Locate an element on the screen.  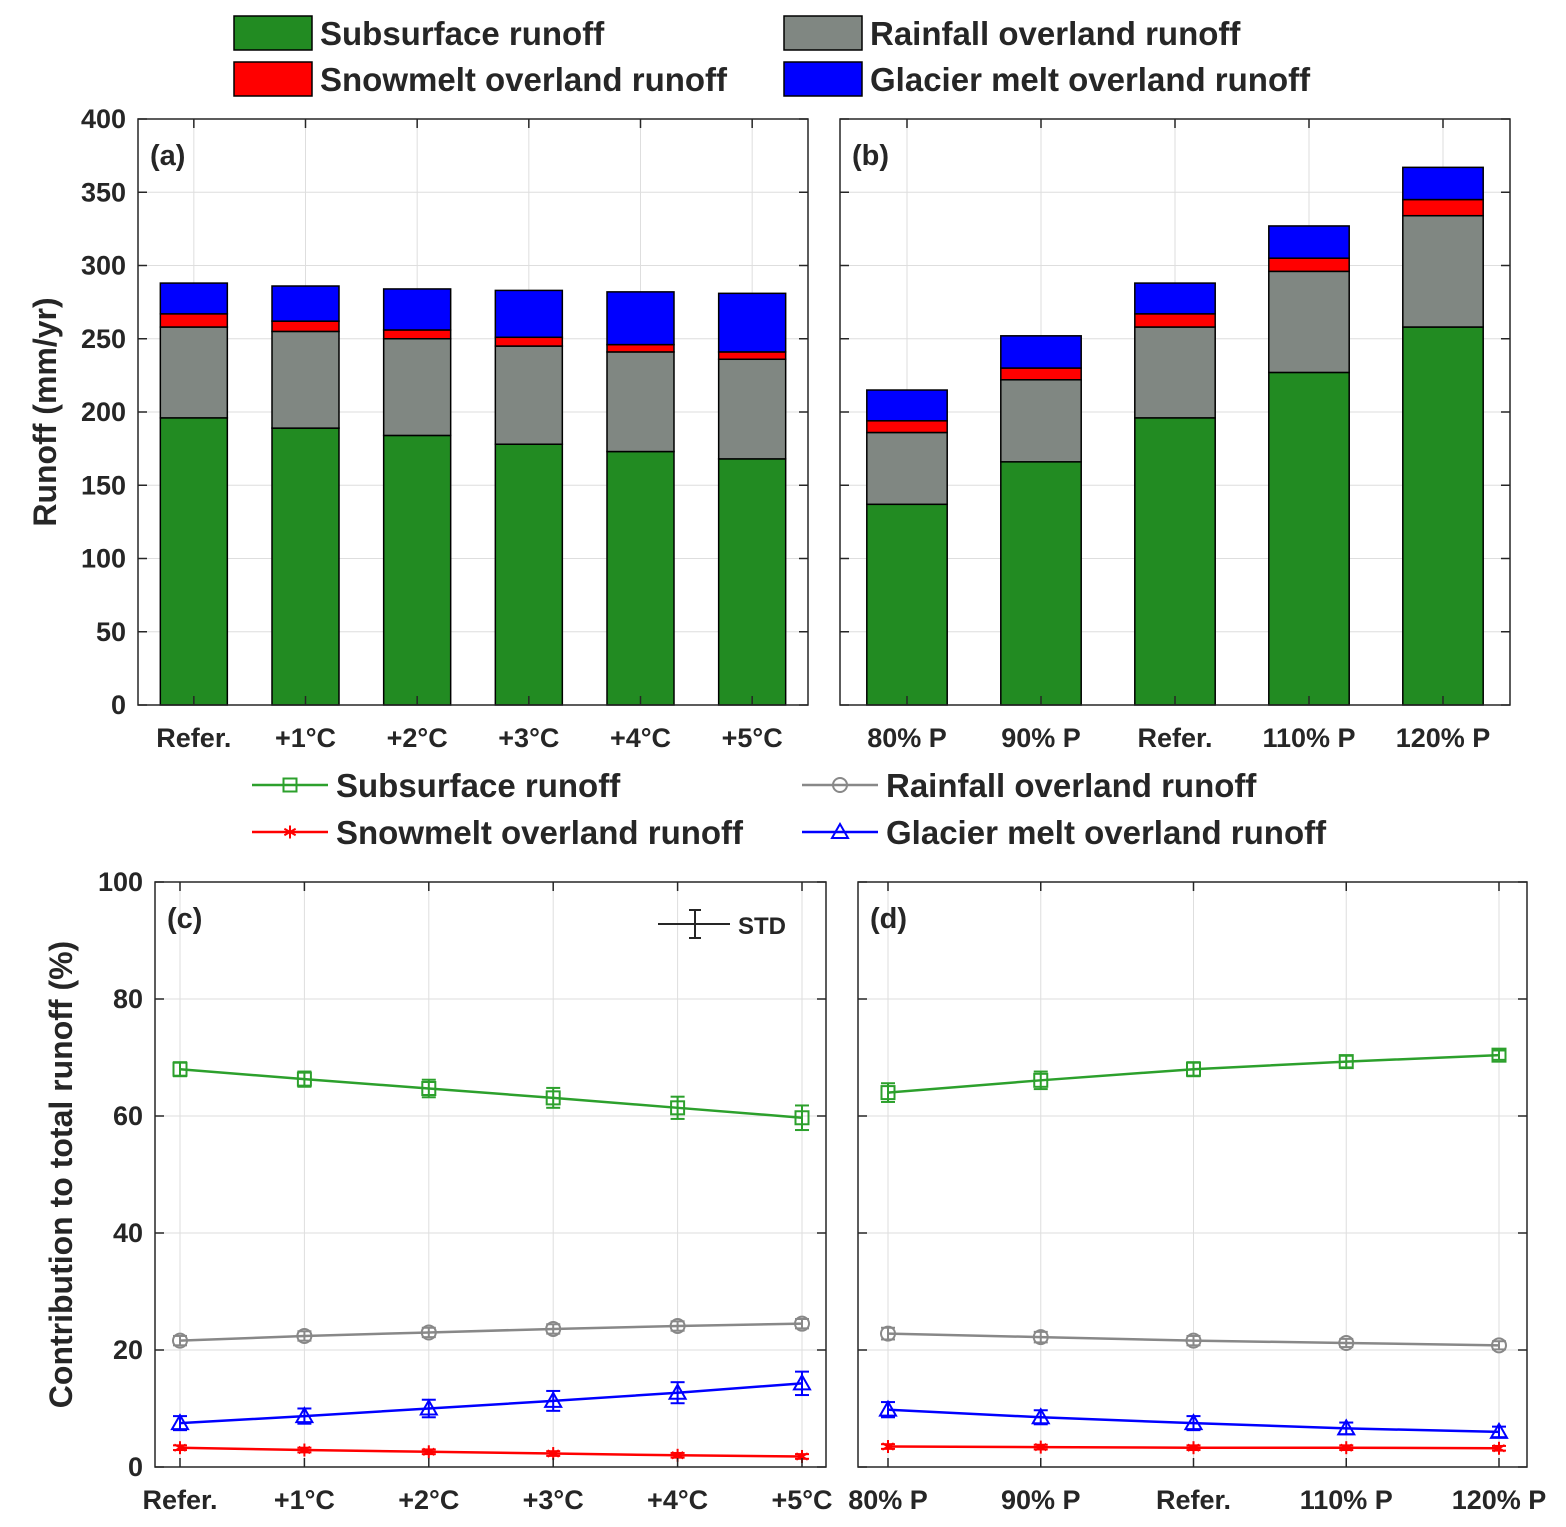
point-rainfall-overland-runoff-2-c is located at coordinates (428, 1332).